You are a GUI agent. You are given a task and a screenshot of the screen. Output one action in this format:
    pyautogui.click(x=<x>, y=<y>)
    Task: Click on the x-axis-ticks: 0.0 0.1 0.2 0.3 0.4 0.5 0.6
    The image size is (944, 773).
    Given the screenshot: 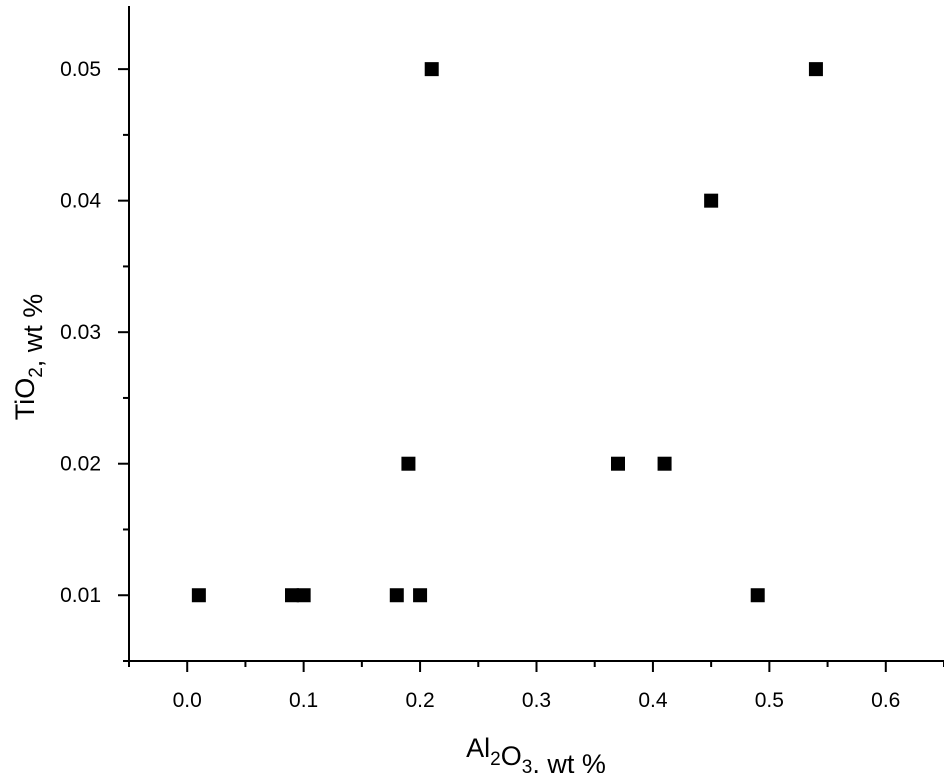 What is the action you would take?
    pyautogui.click(x=536, y=686)
    